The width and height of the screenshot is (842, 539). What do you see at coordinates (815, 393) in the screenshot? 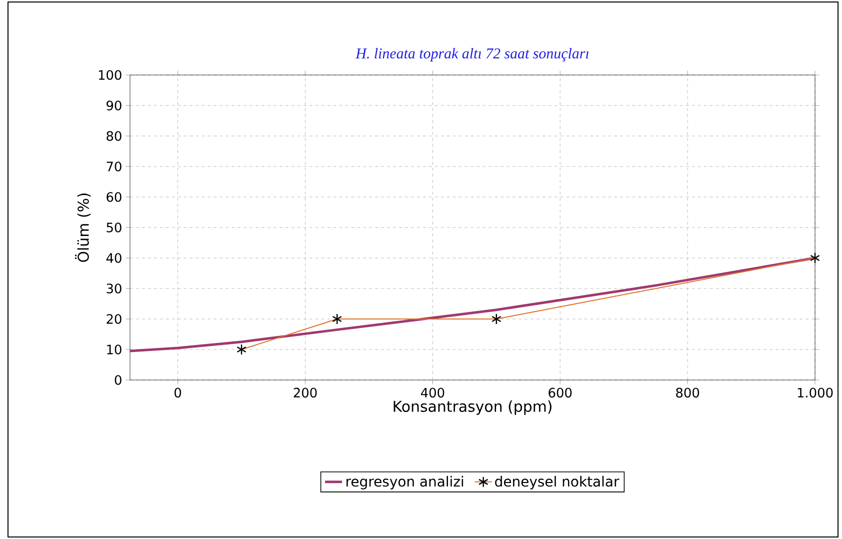
I see `x-tick-label: 1.000` at bounding box center [815, 393].